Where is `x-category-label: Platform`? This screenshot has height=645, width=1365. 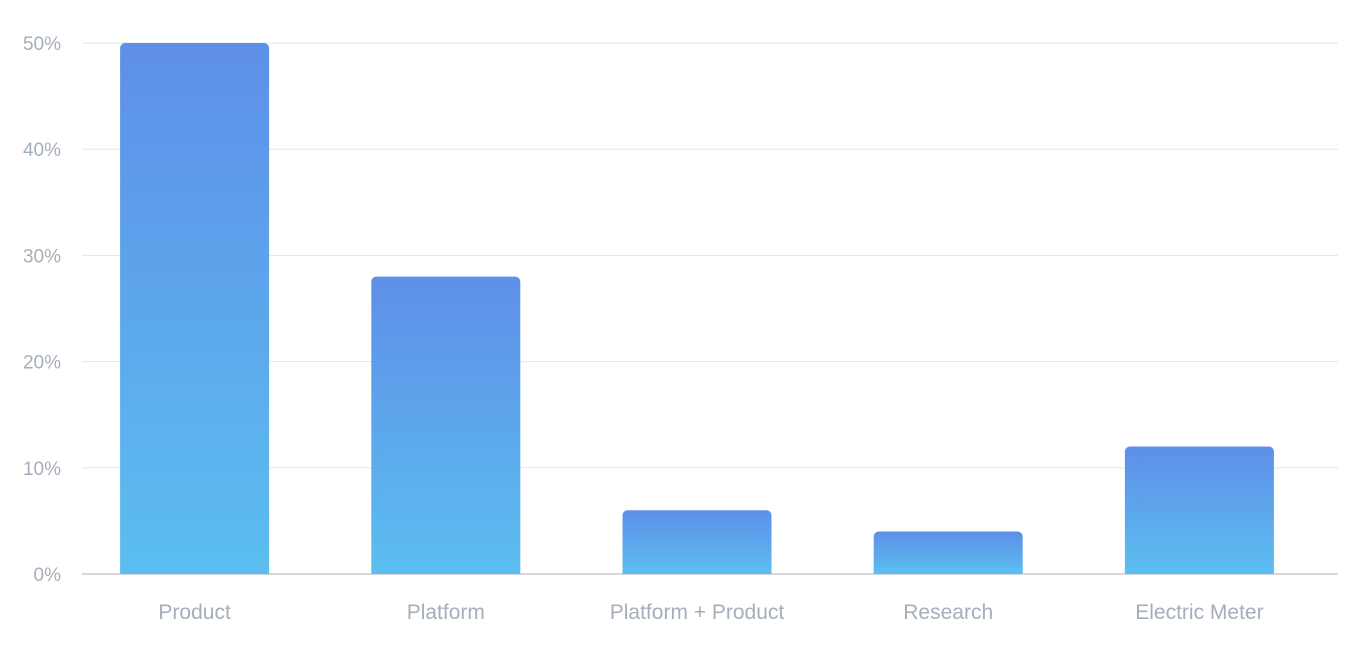
x-category-label: Platform is located at coordinates (446, 612).